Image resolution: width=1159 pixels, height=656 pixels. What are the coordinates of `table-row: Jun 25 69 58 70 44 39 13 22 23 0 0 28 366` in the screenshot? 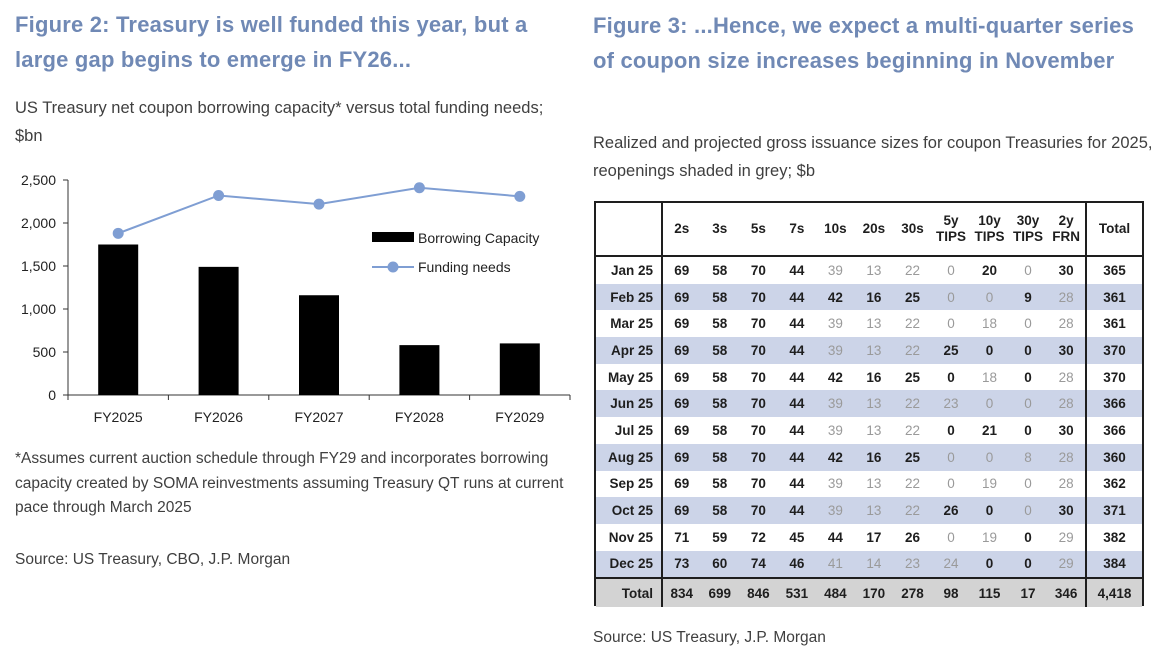 It's located at (869, 404).